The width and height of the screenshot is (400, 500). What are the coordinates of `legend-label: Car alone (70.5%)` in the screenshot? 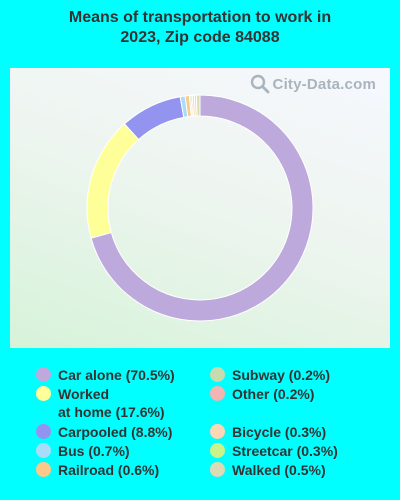 It's located at (116, 375).